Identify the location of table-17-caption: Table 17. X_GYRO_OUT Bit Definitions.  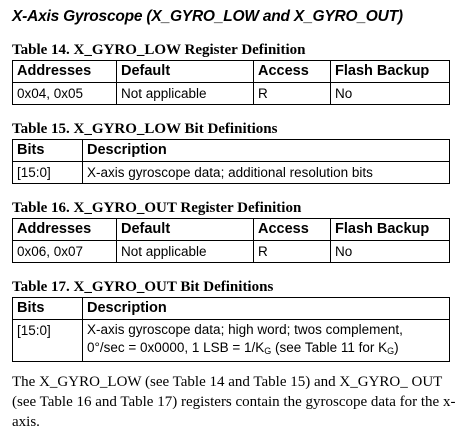
(143, 287).